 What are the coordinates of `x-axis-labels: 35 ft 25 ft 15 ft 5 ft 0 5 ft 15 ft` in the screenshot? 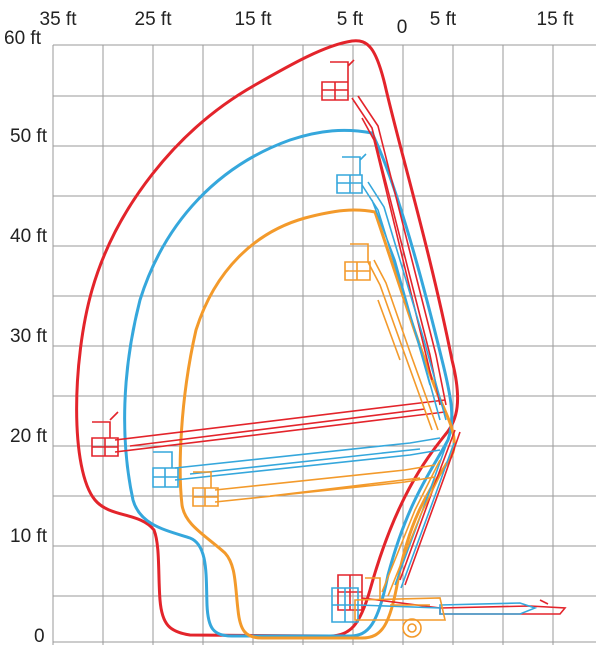 It's located at (307, 23).